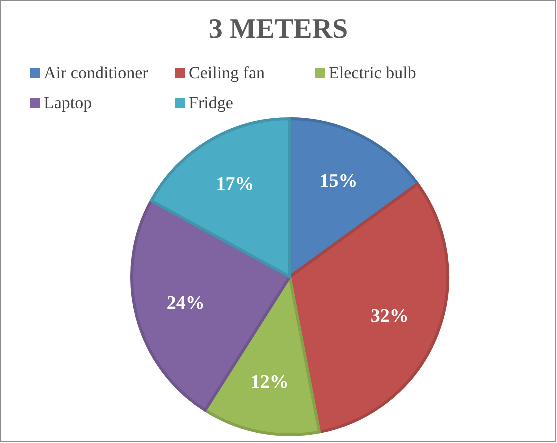 The height and width of the screenshot is (443, 557). I want to click on chart-title: 3 METERS, so click(278, 29).